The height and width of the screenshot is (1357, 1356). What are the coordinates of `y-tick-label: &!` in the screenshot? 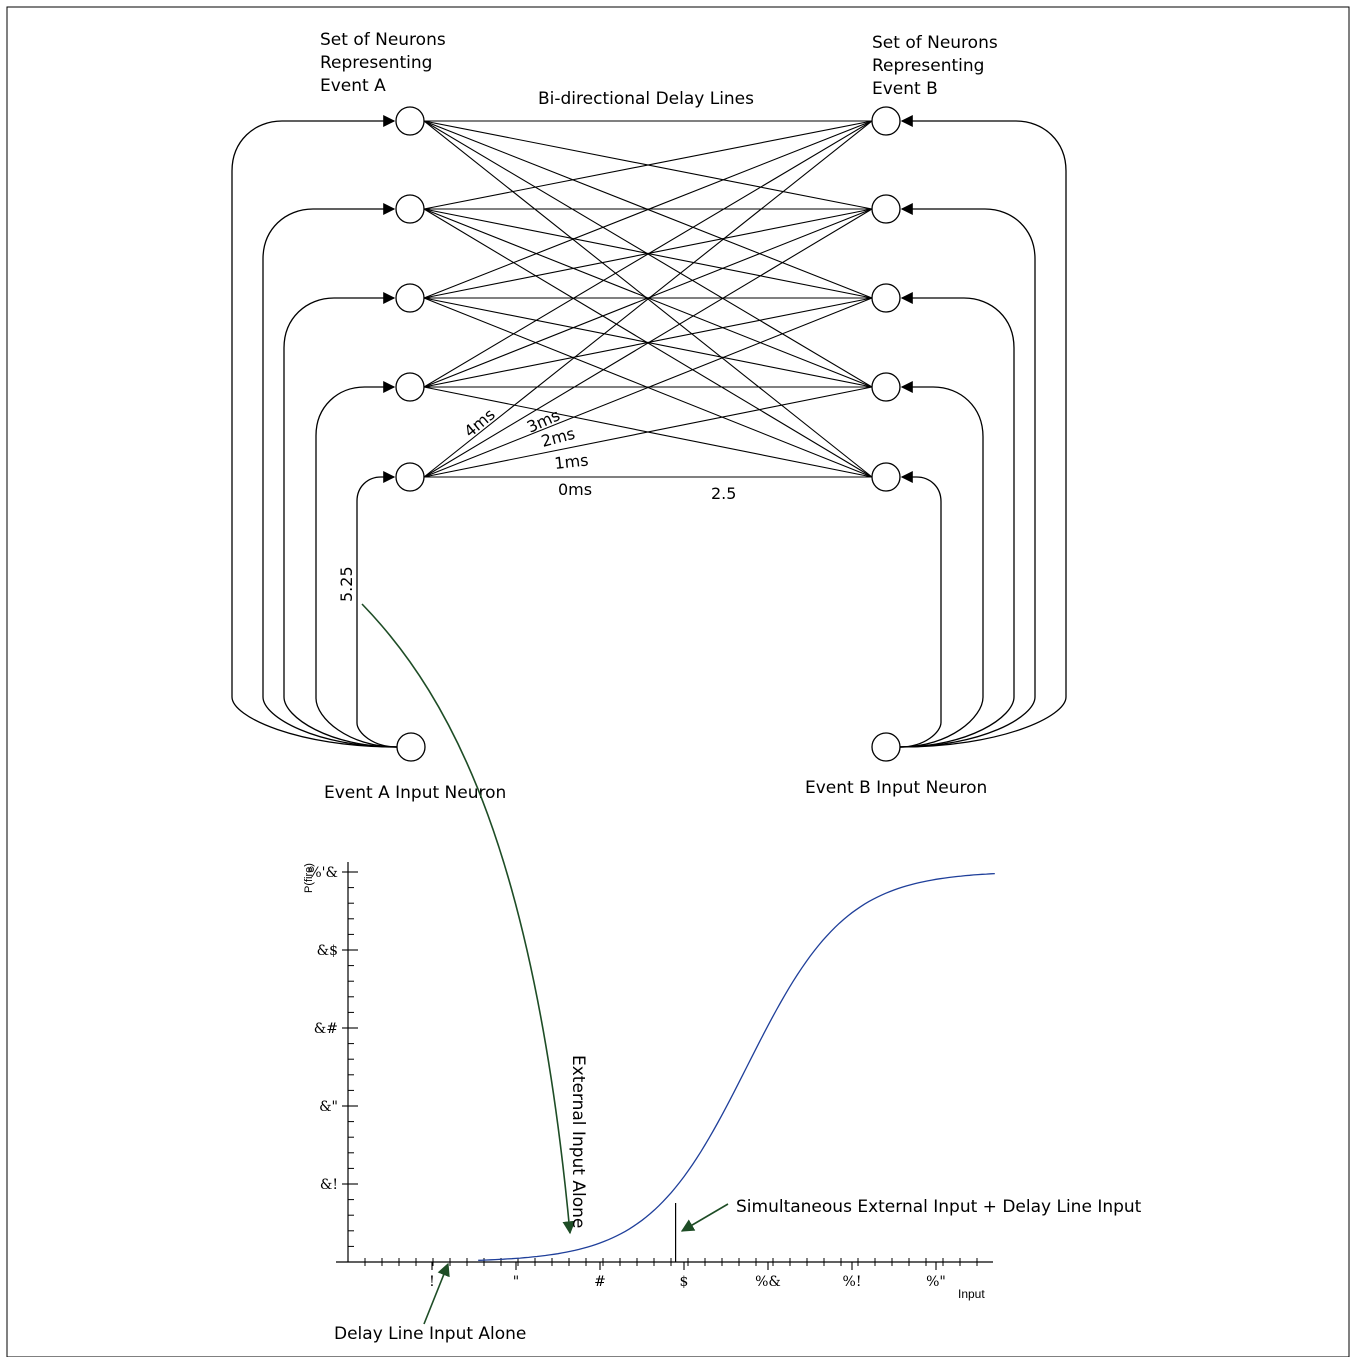 It's located at (329, 1185).